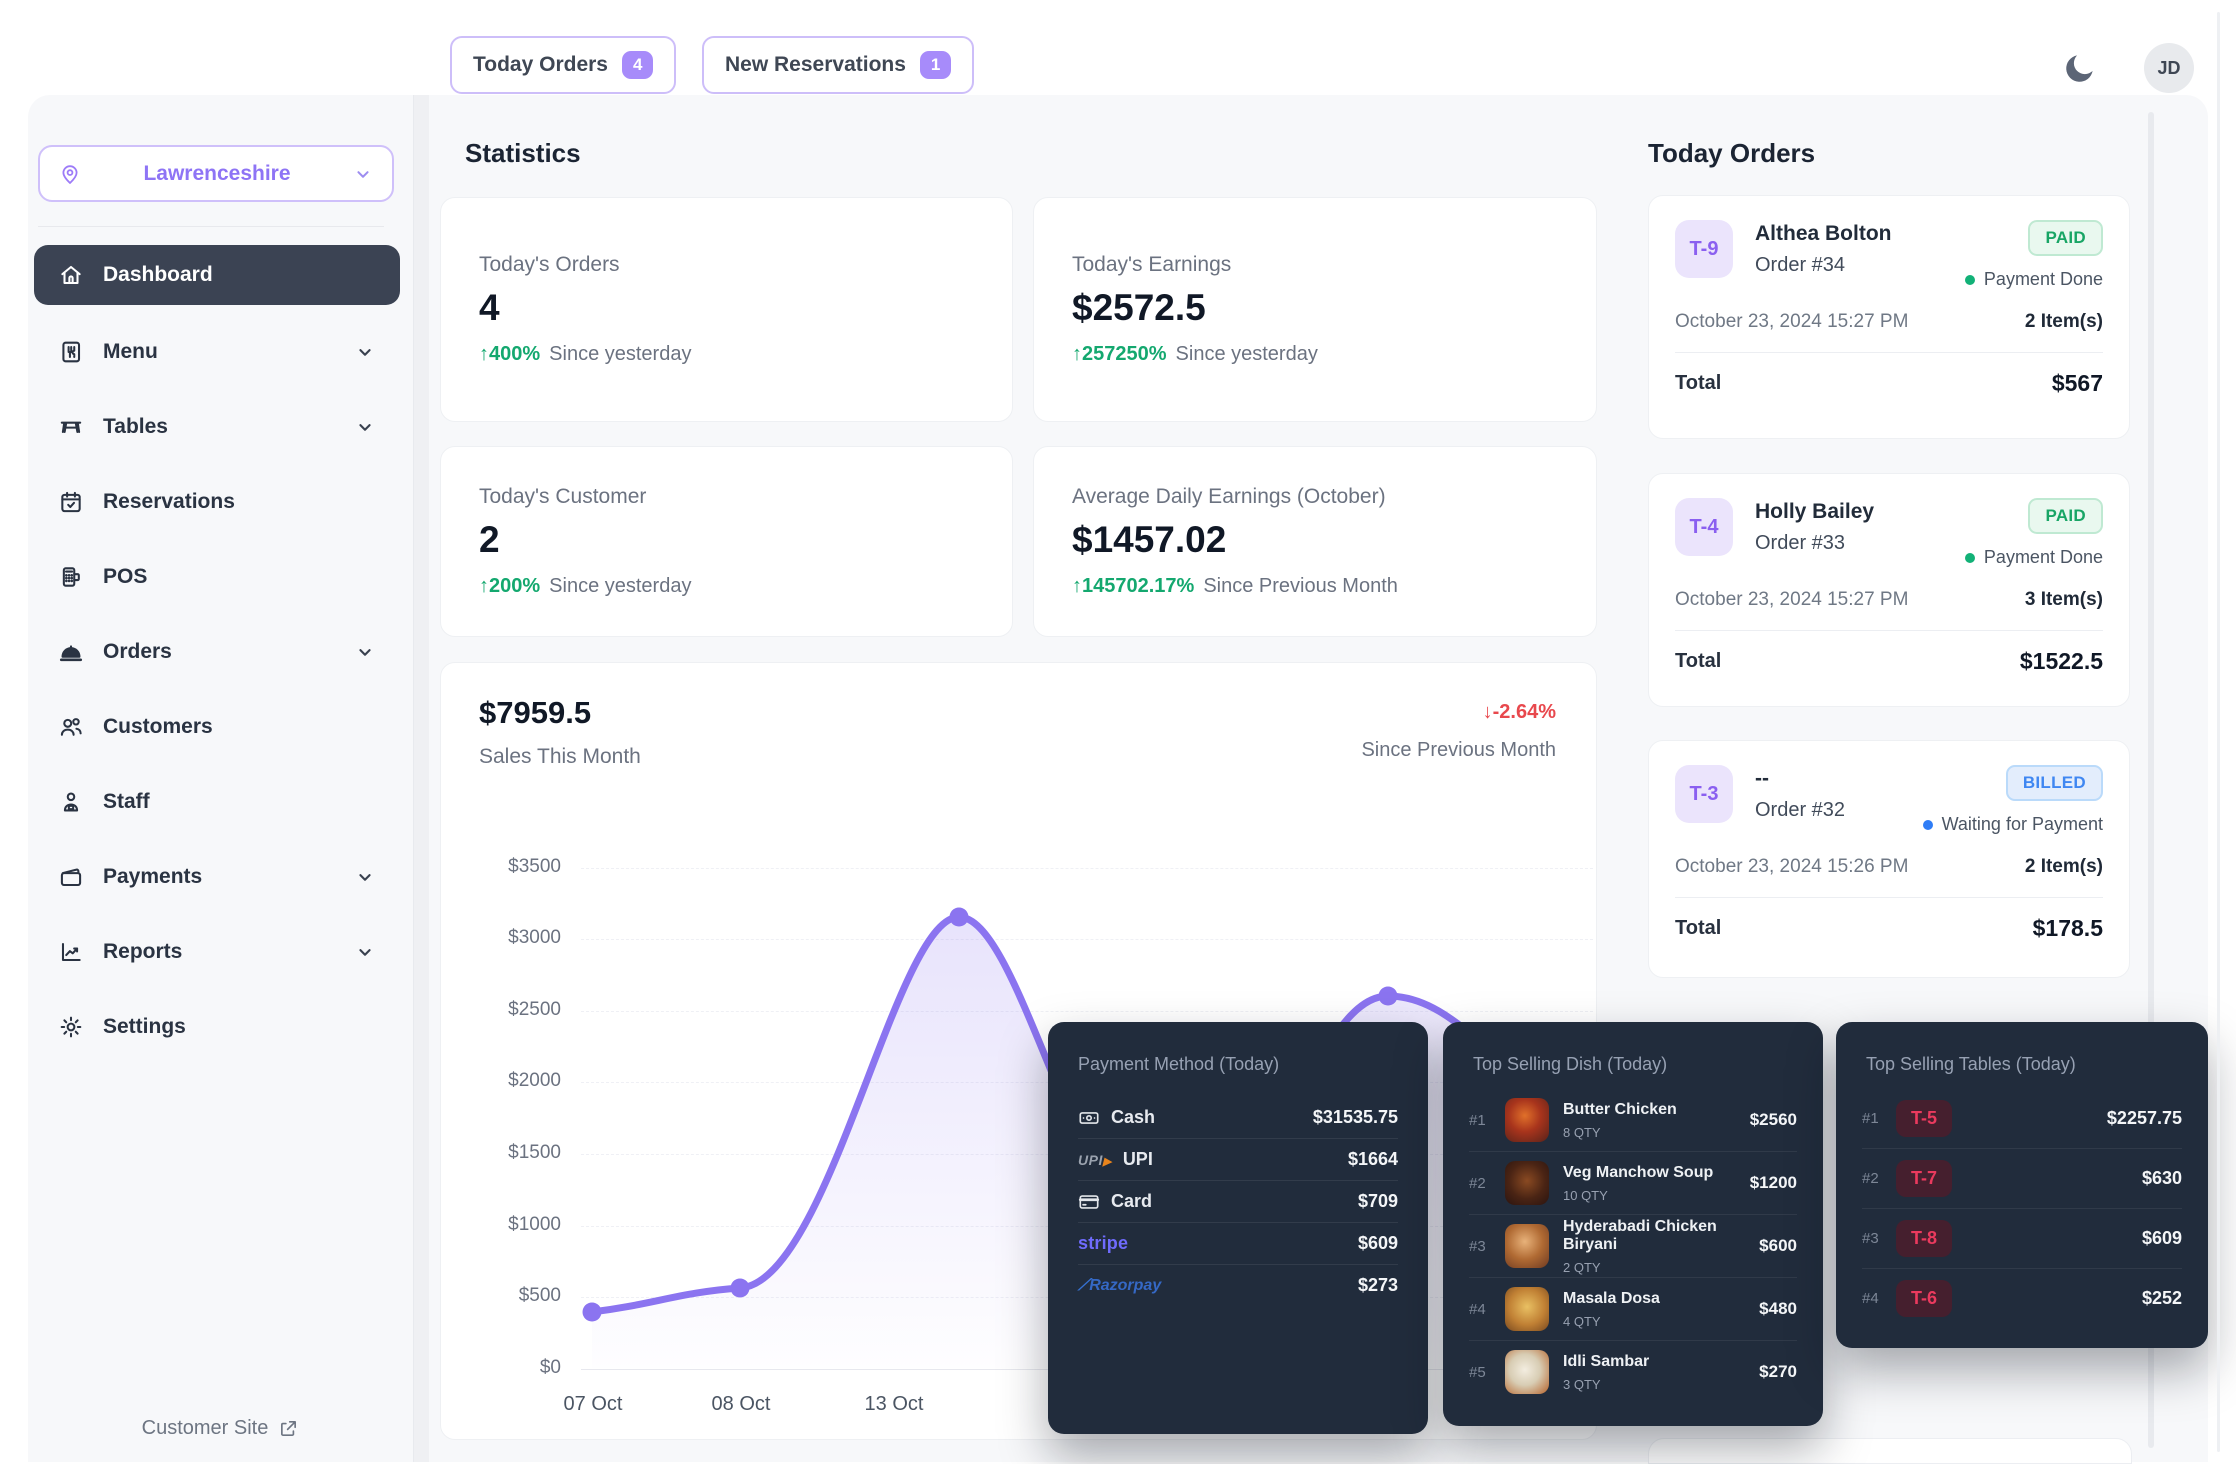  Describe the element at coordinates (2161, 1178) in the screenshot. I see `table-value: $630` at that location.